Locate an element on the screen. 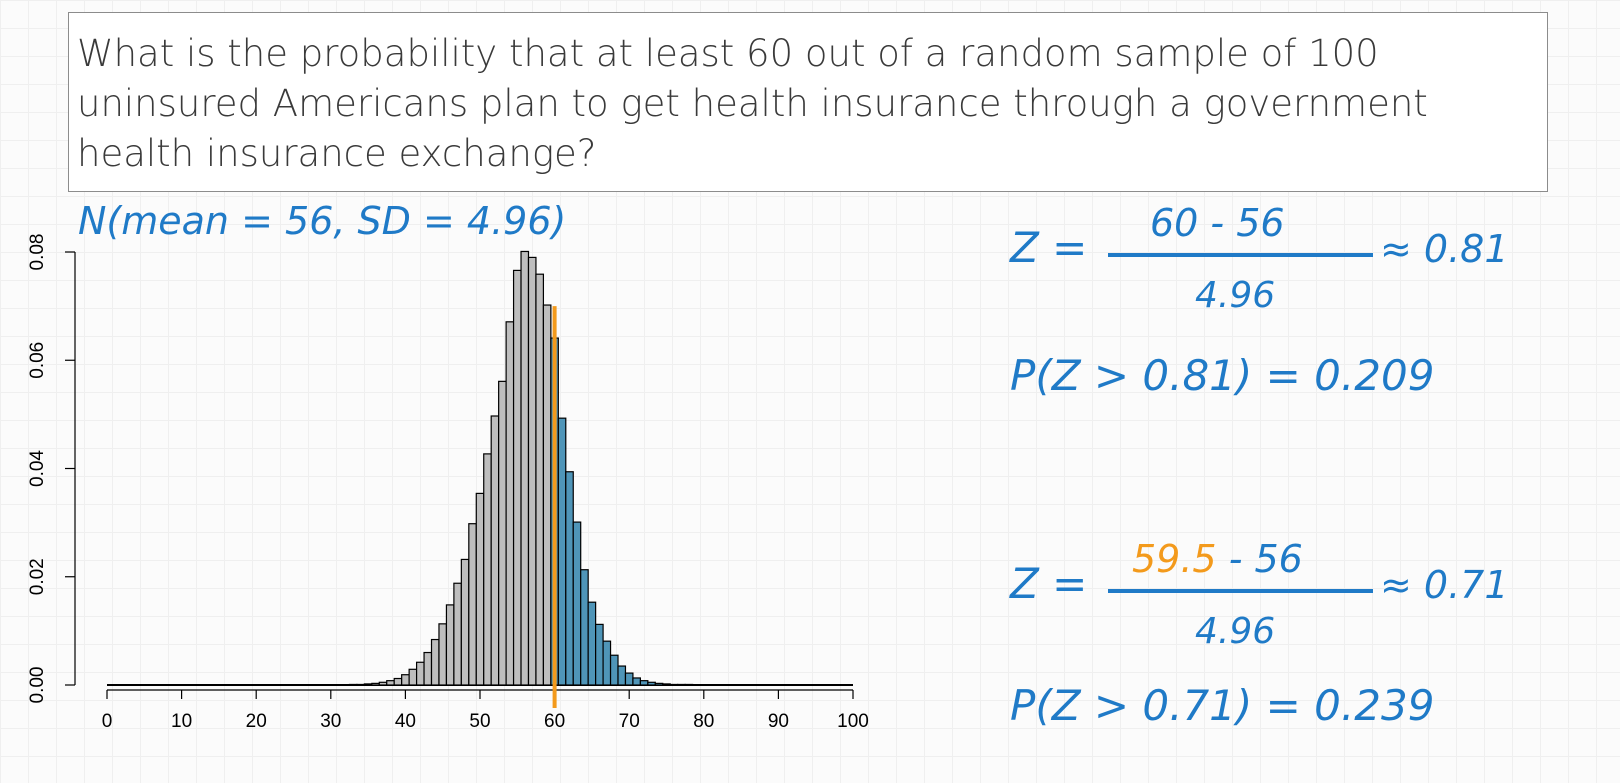  calc2-numerator-rest: - 56 is located at coordinates (1260, 559).